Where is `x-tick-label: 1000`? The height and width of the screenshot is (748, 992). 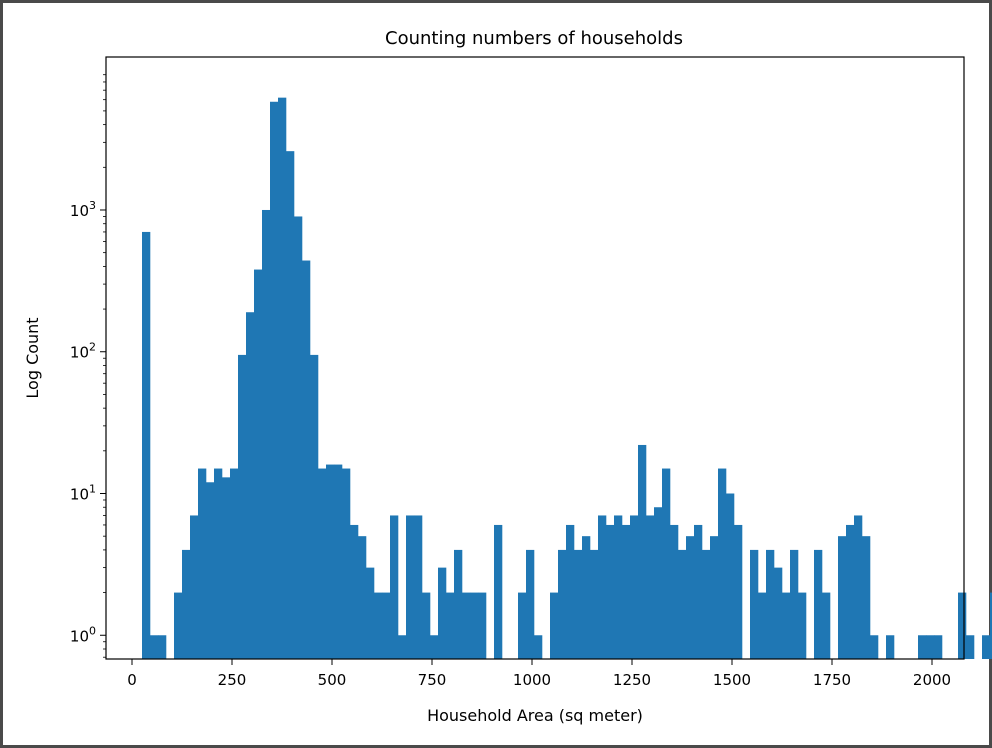
x-tick-label: 1000 is located at coordinates (532, 680).